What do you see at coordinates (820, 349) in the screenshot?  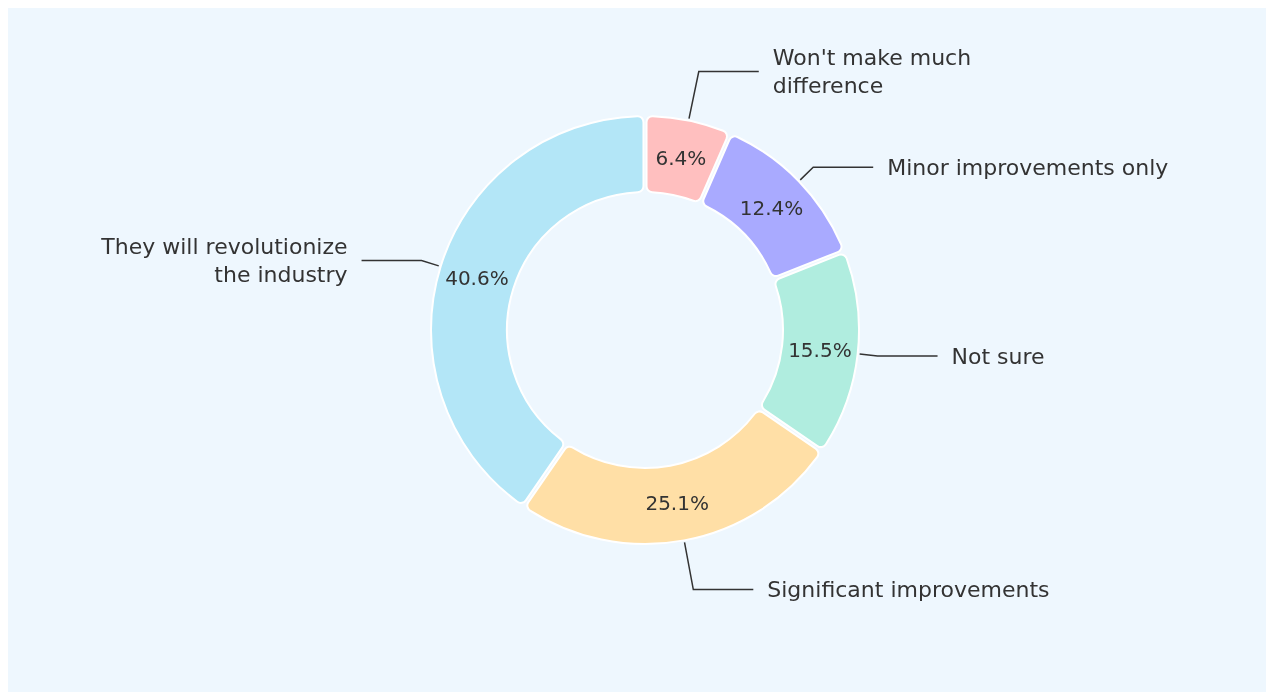 I see `data-label: 15.5%` at bounding box center [820, 349].